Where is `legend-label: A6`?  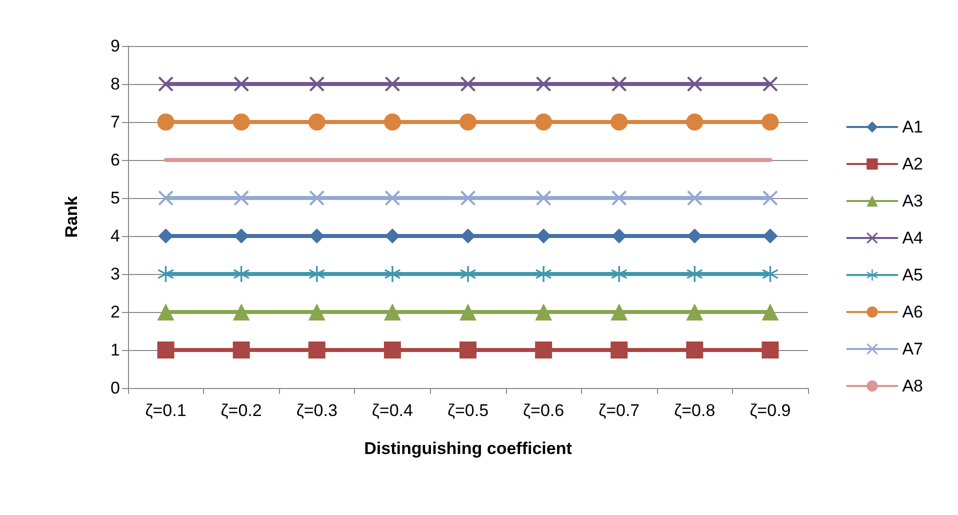
legend-label: A6 is located at coordinates (913, 312).